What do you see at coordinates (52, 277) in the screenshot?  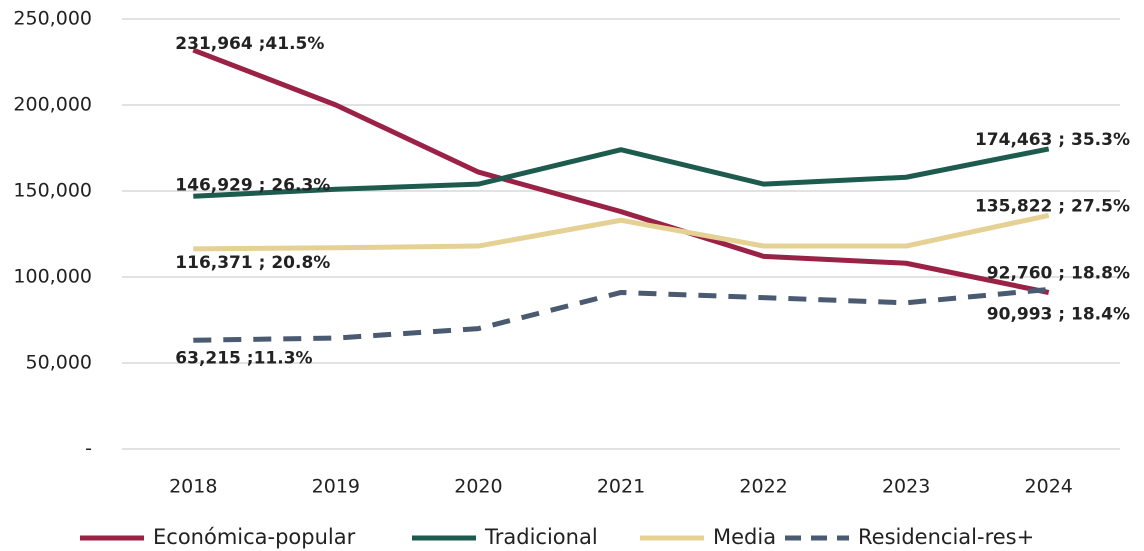 I see `y-tick-label: 100,000` at bounding box center [52, 277].